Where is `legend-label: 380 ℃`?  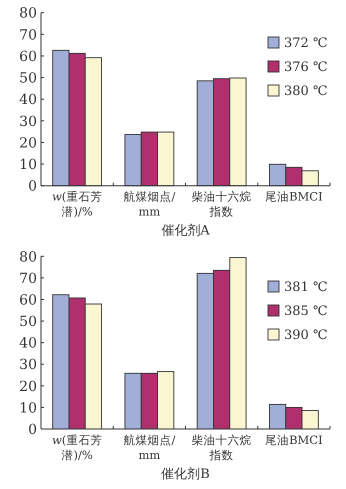
legend-label: 380 ℃ is located at coordinates (306, 91).